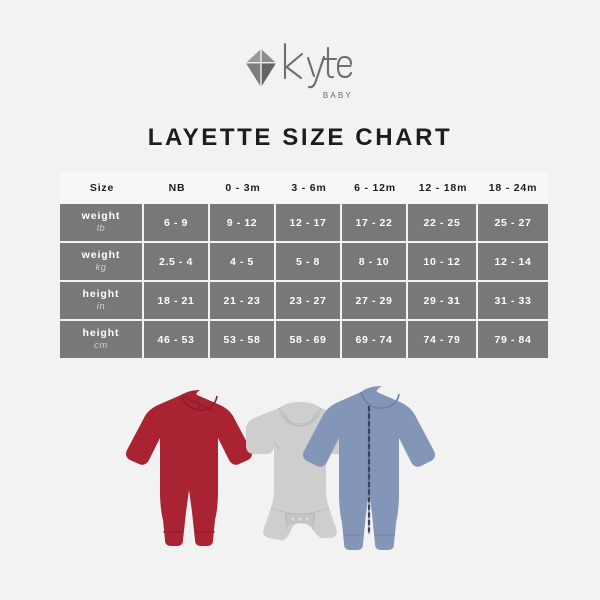  What do you see at coordinates (309, 262) in the screenshot?
I see `cell-weight-kg-3-6m: 5 - 8` at bounding box center [309, 262].